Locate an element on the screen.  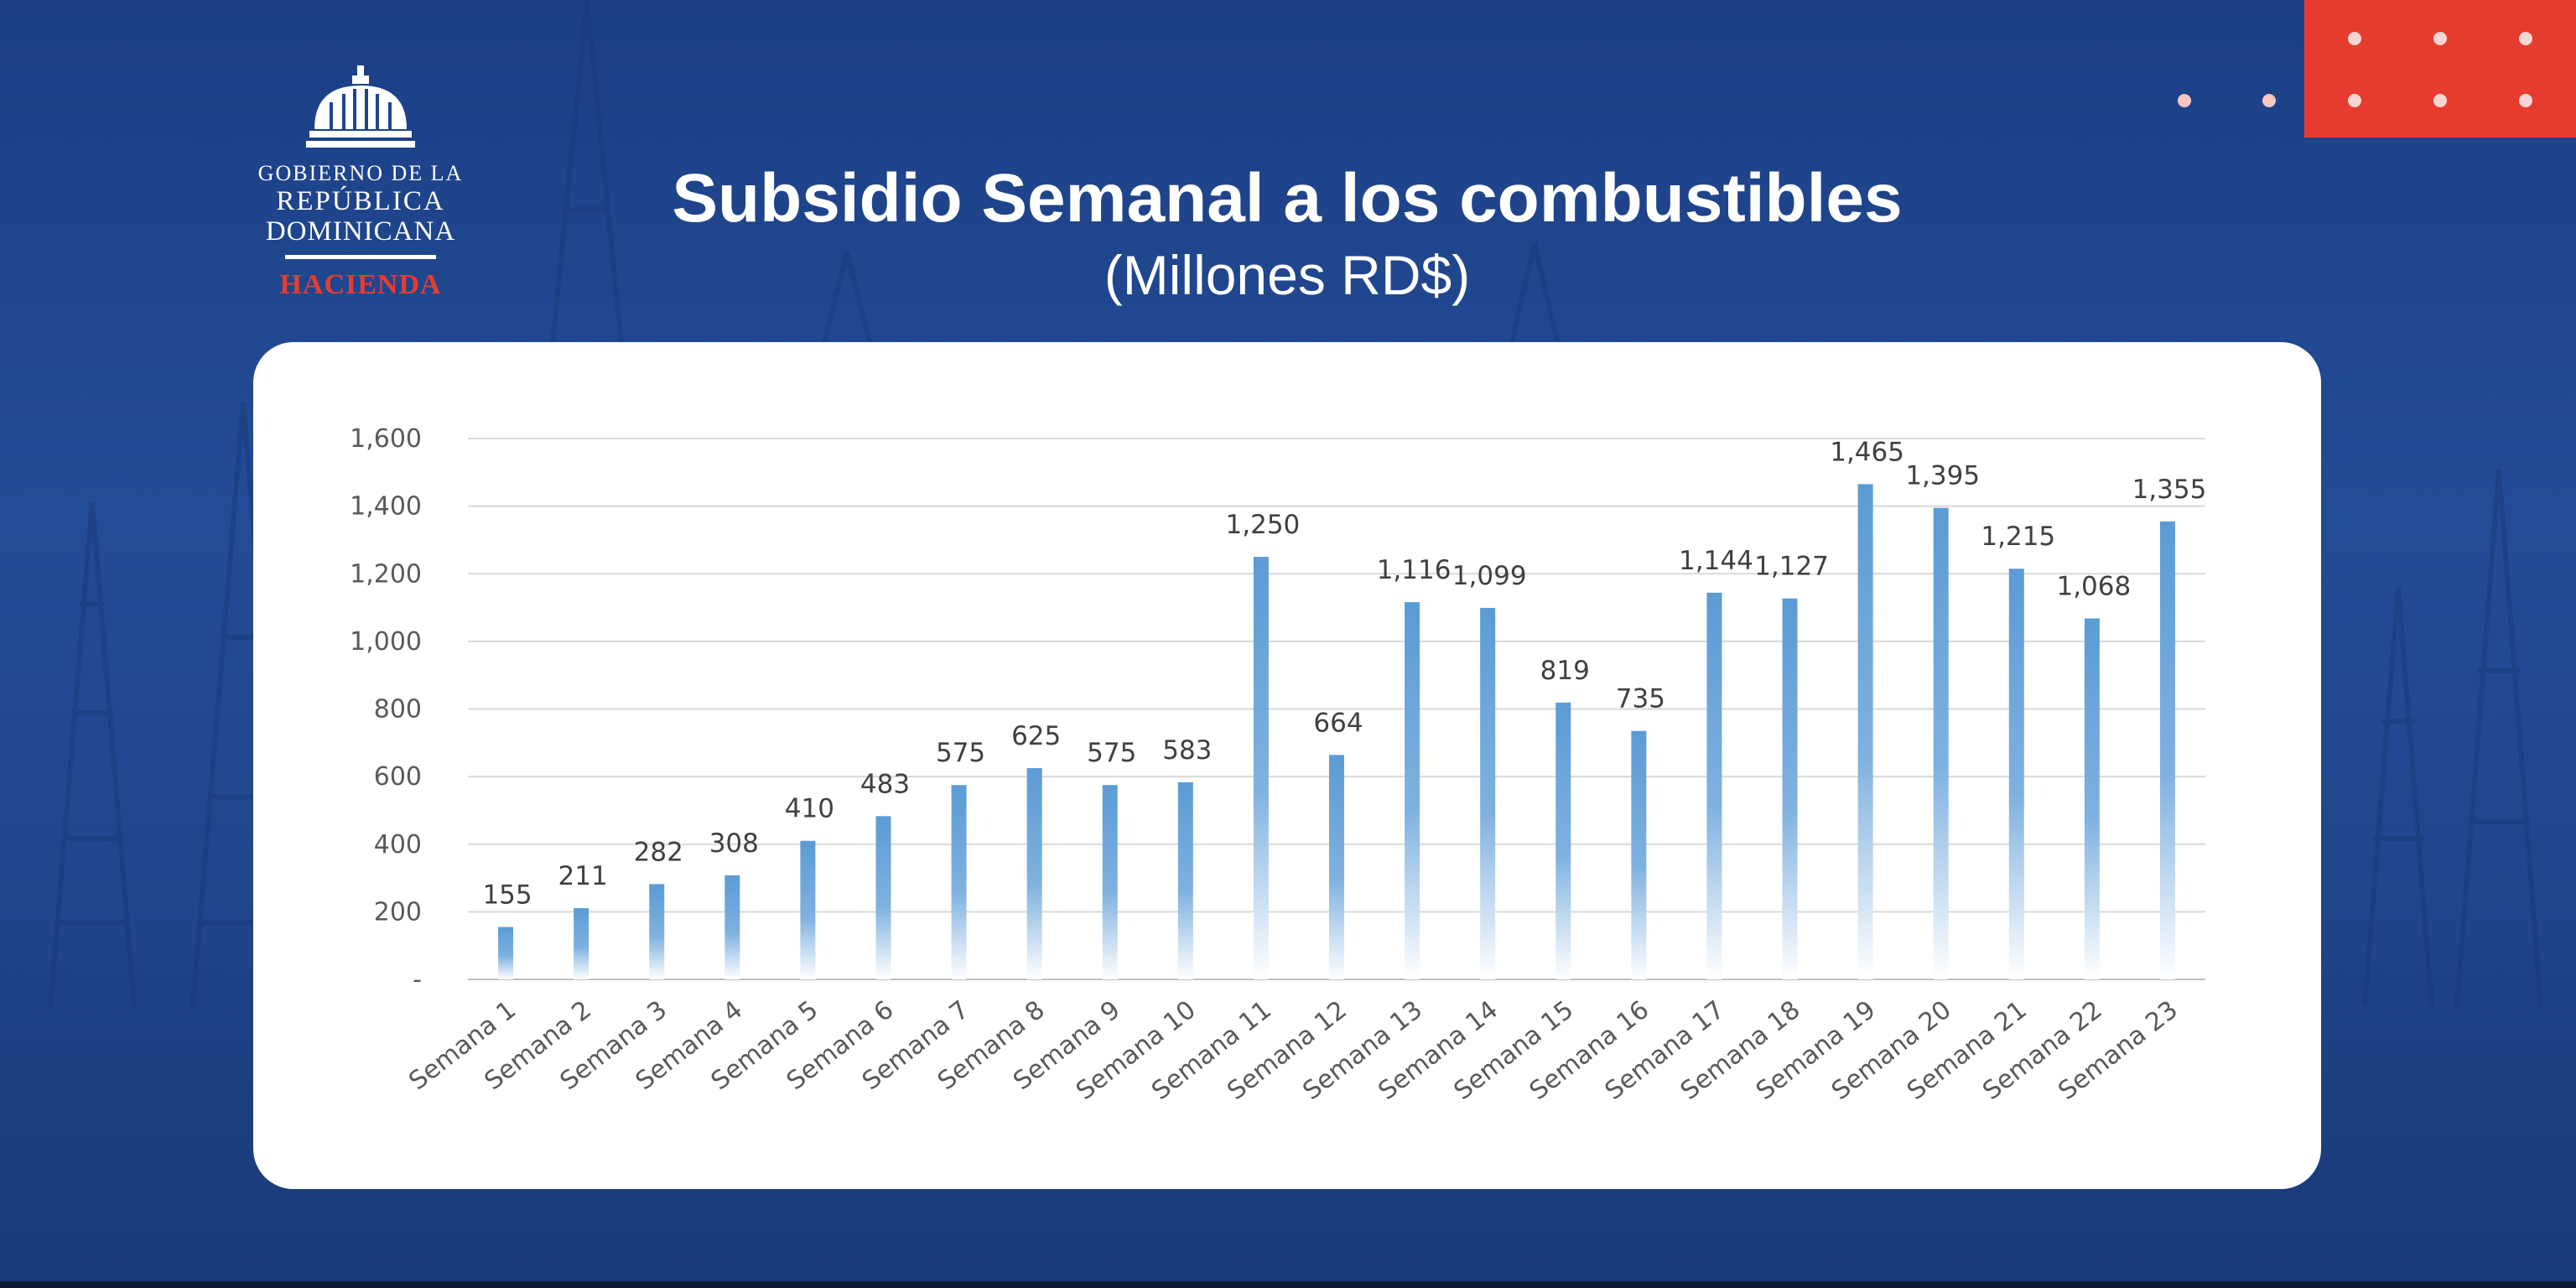
data-label: 1,068 is located at coordinates (2093, 586).